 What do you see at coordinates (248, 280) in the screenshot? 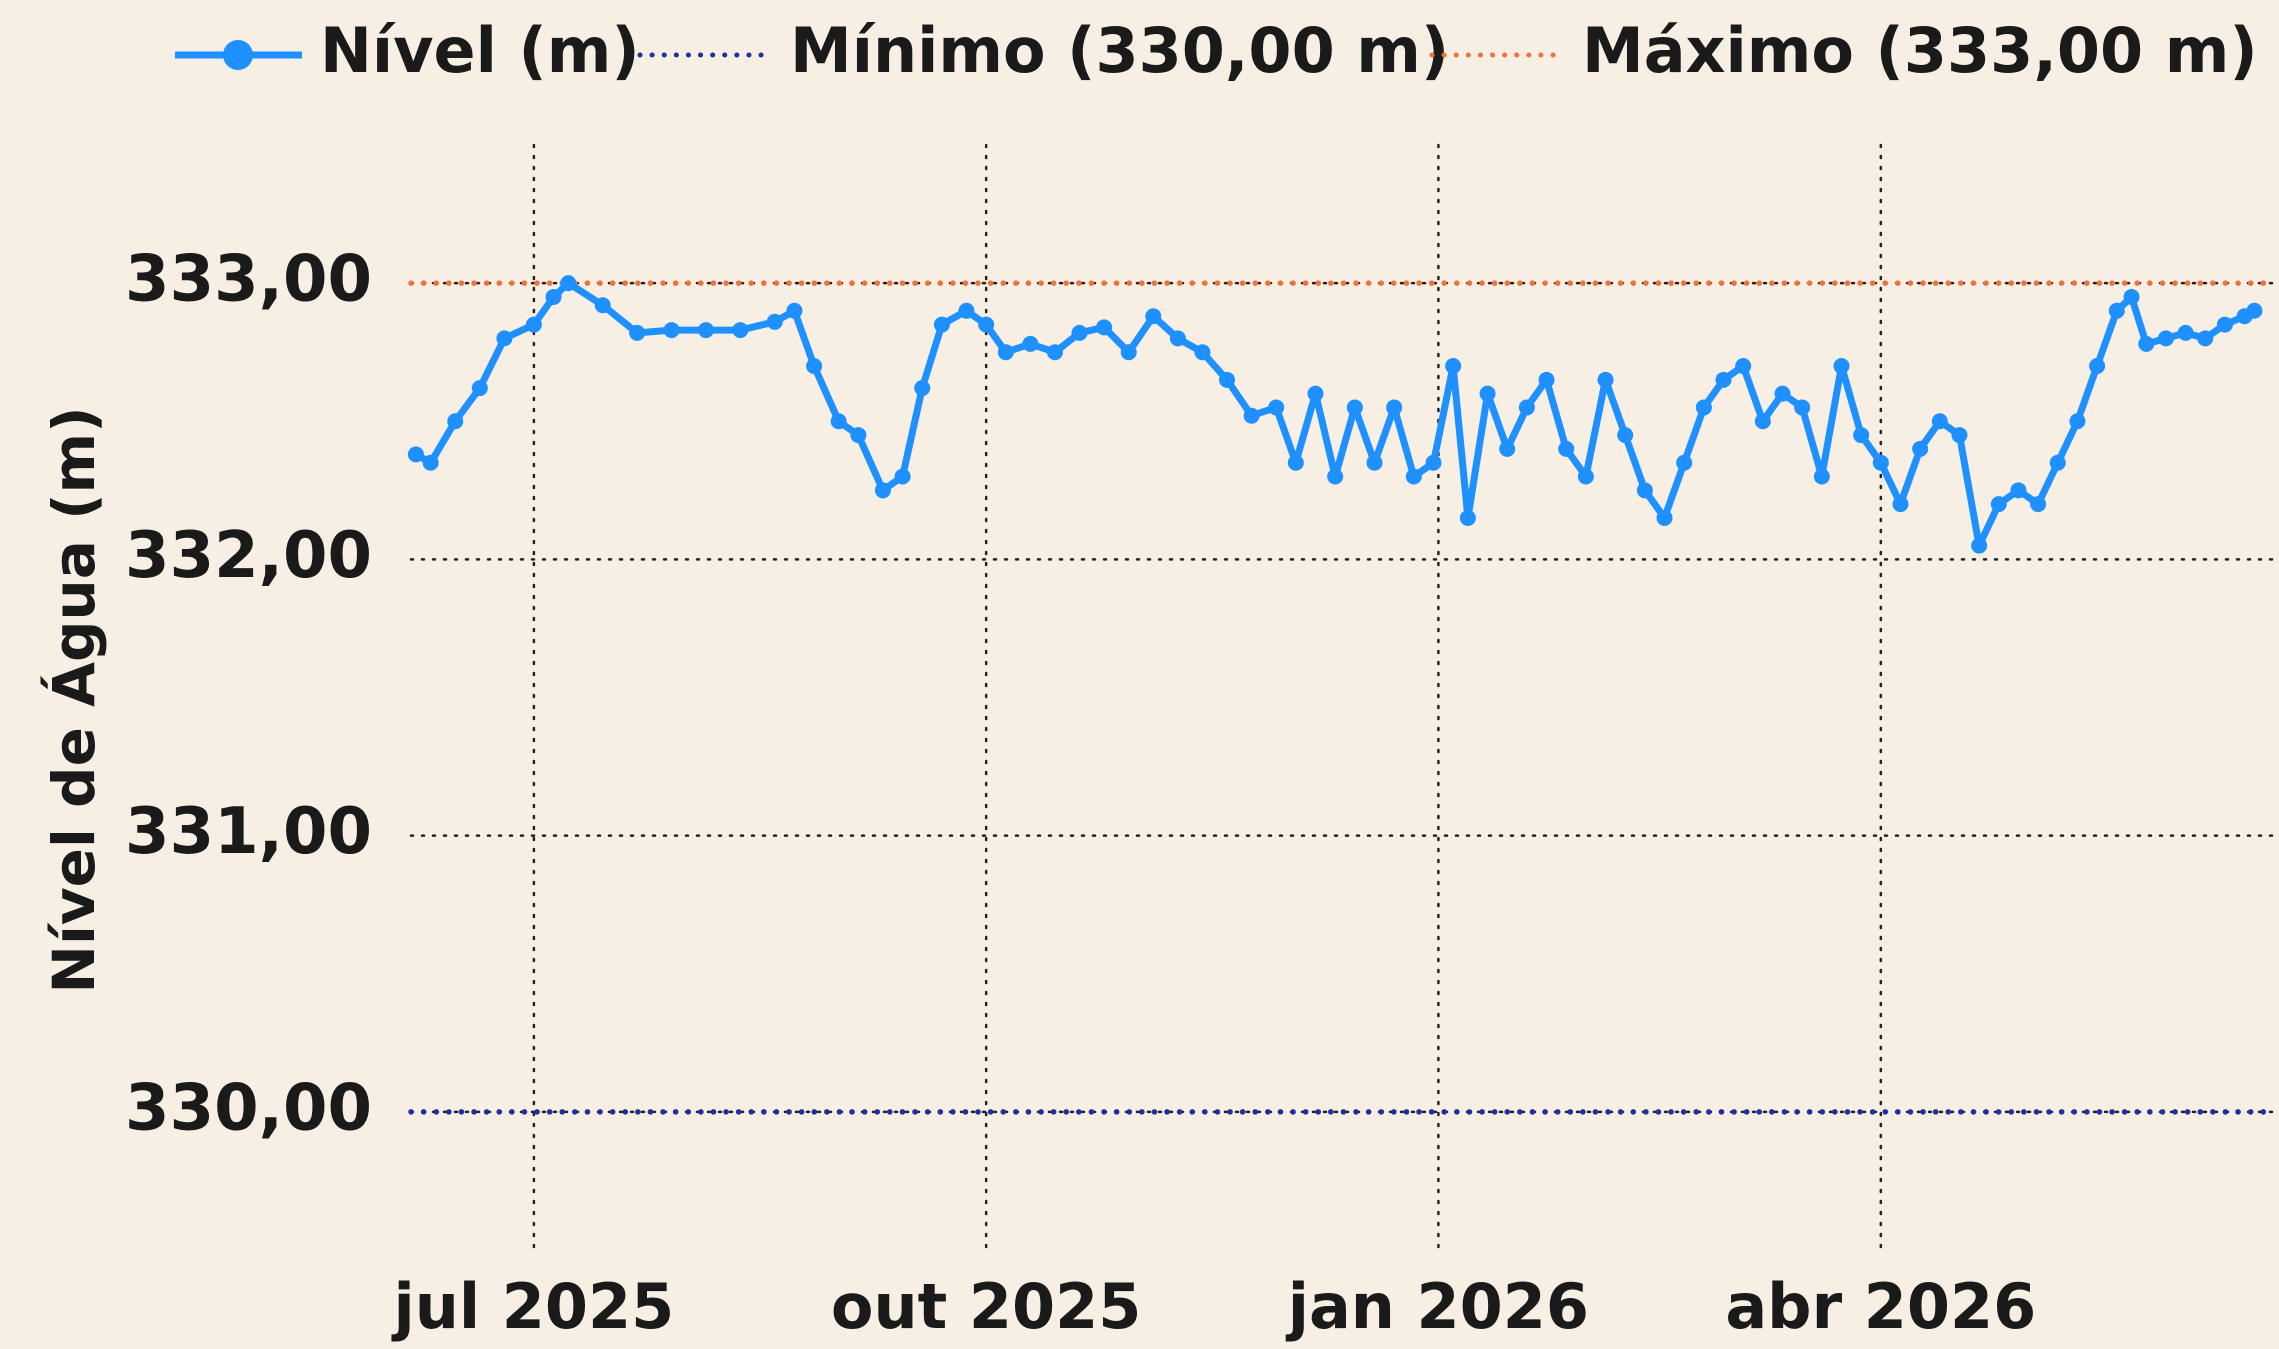
I see `y-tick-label: 333,00` at bounding box center [248, 280].